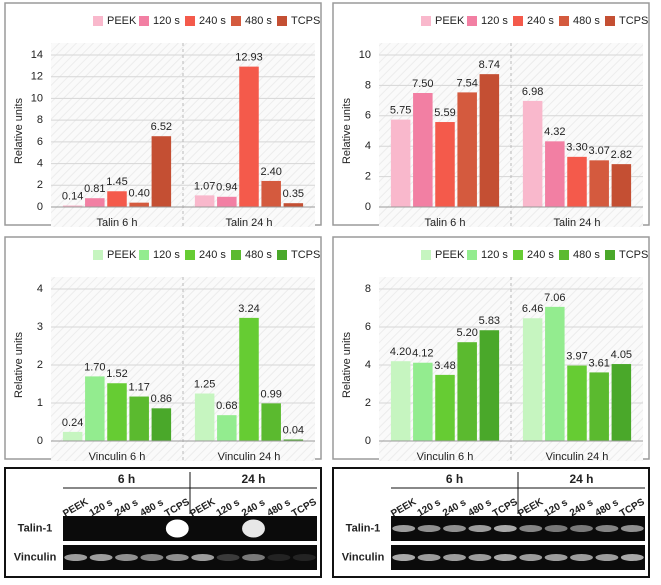  What do you see at coordinates (117, 457) in the screenshot?
I see `x-tick-label: Vinculin 6 h` at bounding box center [117, 457].